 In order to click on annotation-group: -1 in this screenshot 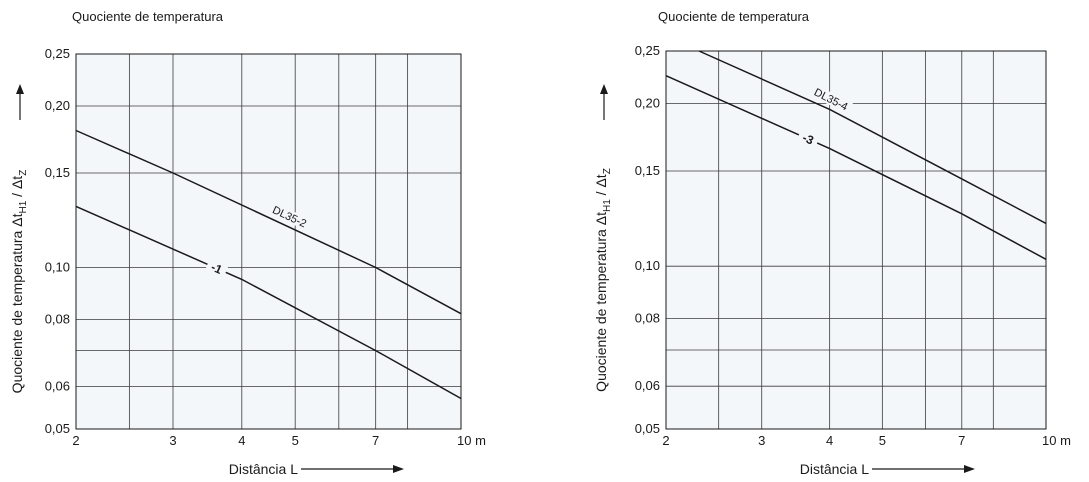, I will do `click(216, 268)`.